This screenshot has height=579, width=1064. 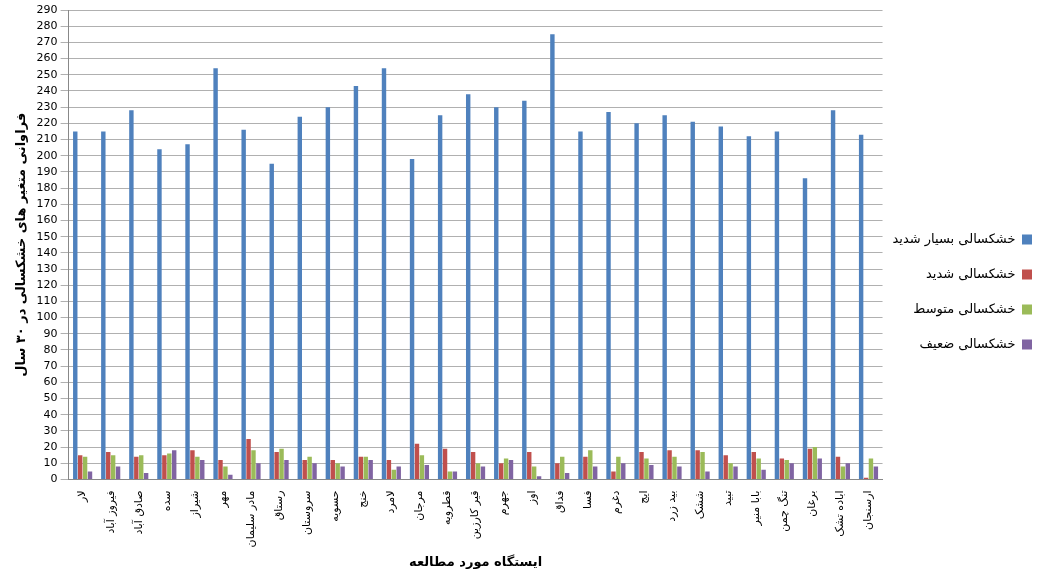 What do you see at coordinates (50, 382) in the screenshot?
I see `y-tick-label: 60` at bounding box center [50, 382].